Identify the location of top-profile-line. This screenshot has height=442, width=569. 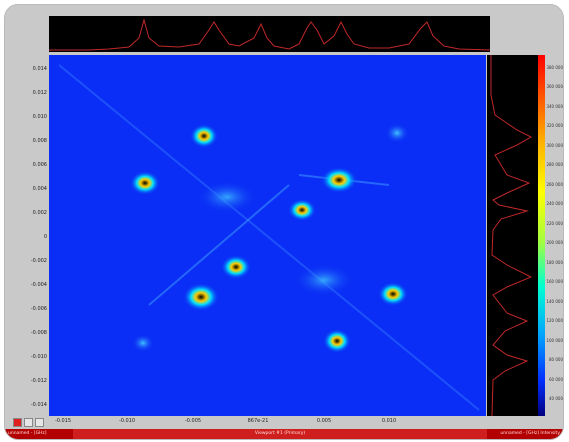
(270, 34).